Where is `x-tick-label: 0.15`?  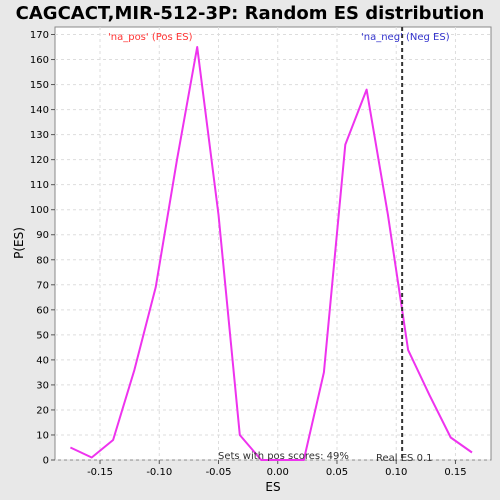
x-tick-label: 0.15 is located at coordinates (455, 472).